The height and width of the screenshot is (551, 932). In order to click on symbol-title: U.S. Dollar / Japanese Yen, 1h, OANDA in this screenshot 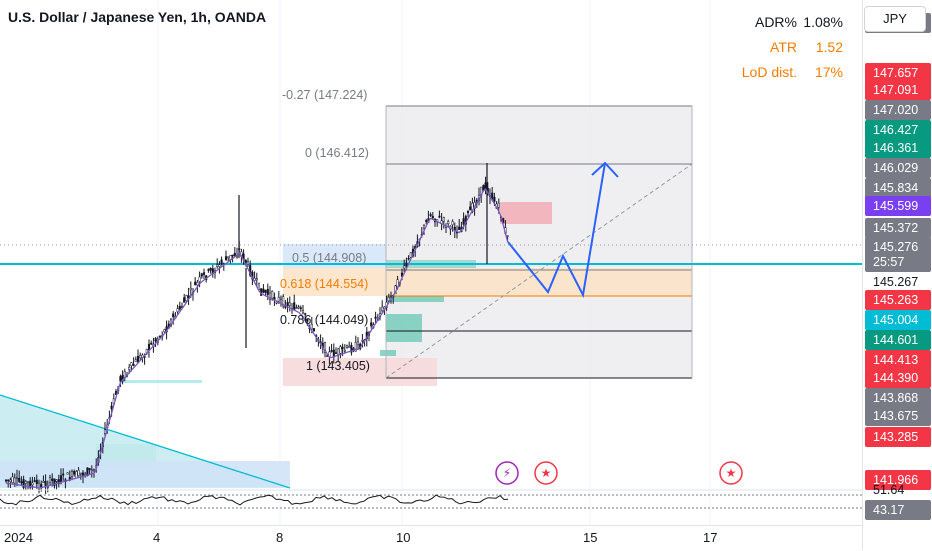, I will do `click(137, 17)`.